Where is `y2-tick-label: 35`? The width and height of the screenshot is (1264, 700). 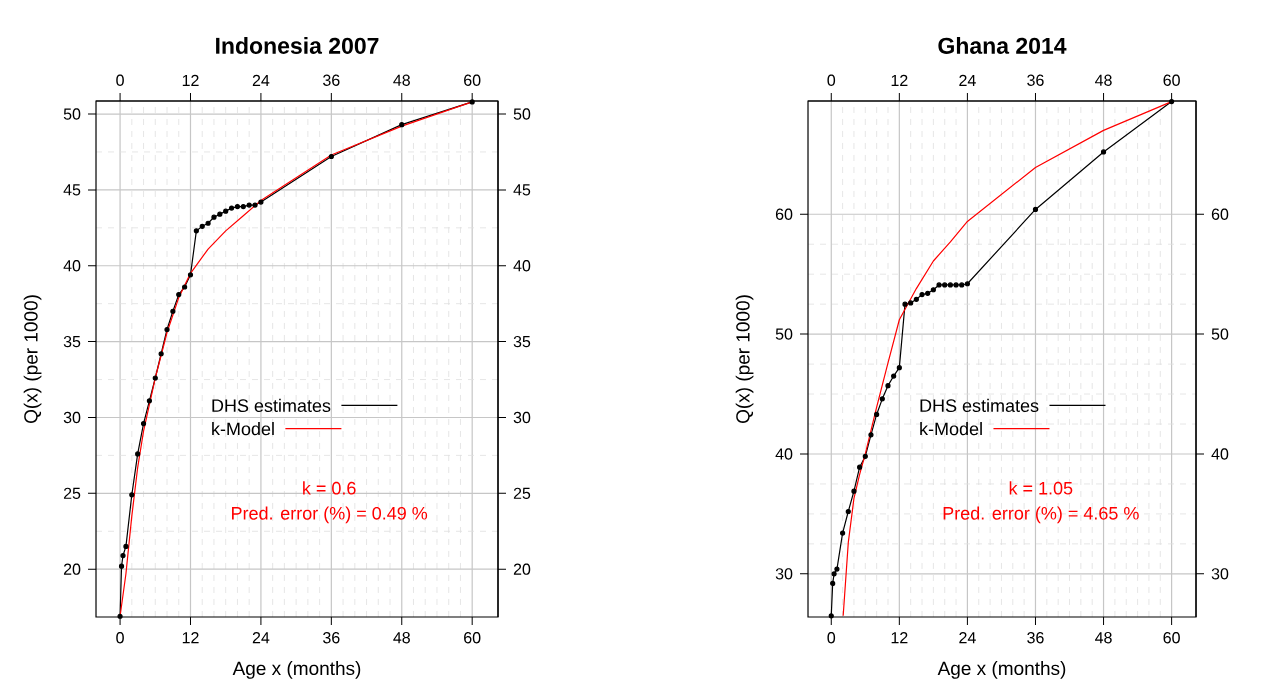
y2-tick-label: 35 is located at coordinates (522, 341).